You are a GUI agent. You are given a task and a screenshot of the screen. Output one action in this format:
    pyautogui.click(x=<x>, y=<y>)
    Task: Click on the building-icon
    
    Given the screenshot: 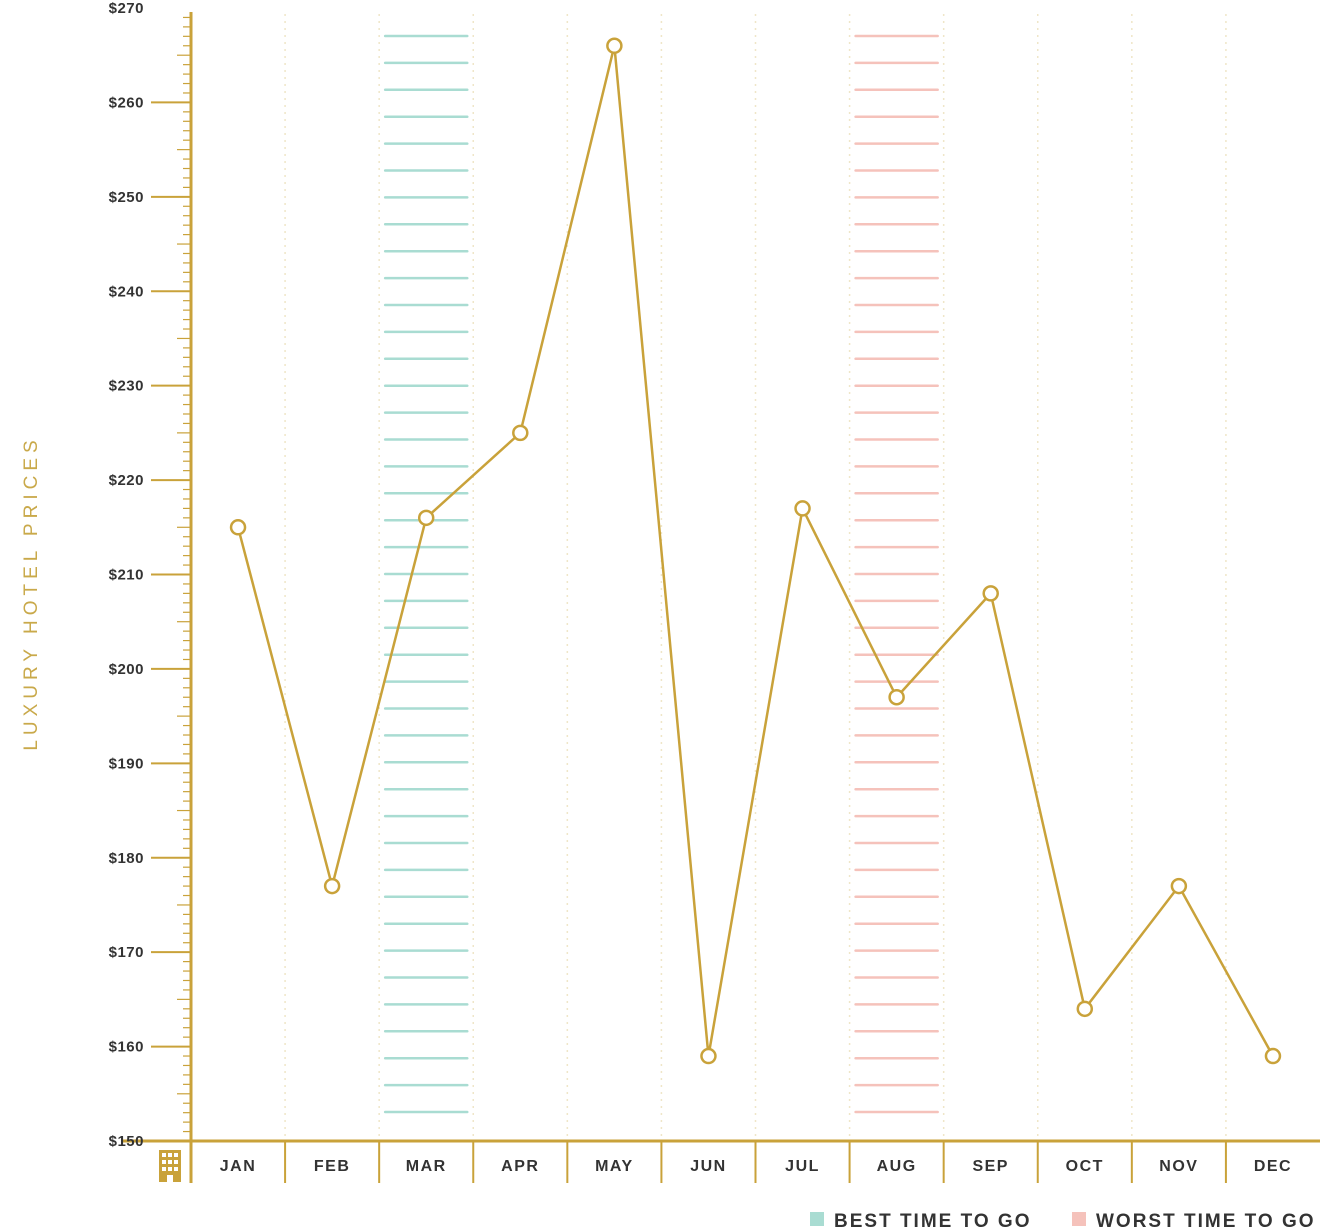 What is the action you would take?
    pyautogui.click(x=170, y=1166)
    